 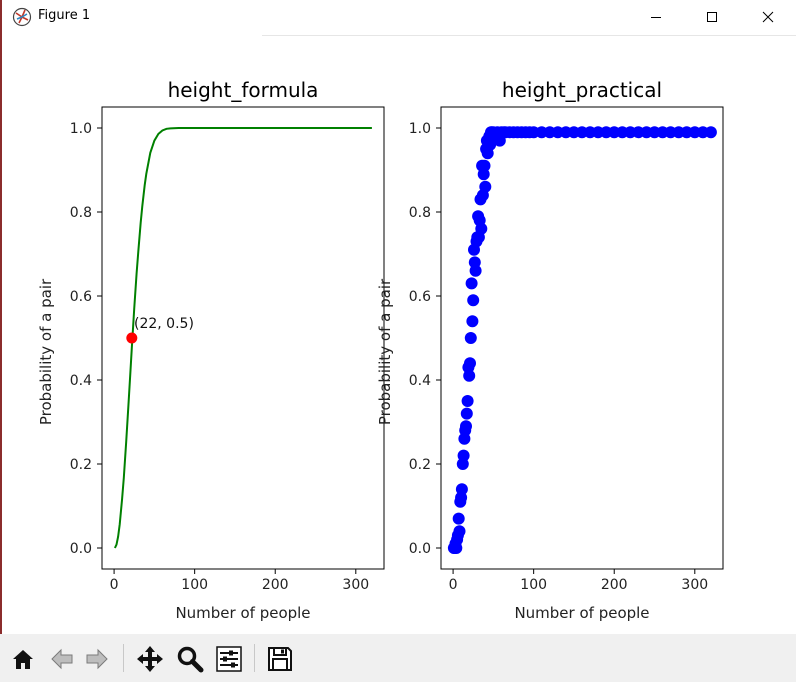 What do you see at coordinates (398, 658) in the screenshot?
I see `navigation-toolbar` at bounding box center [398, 658].